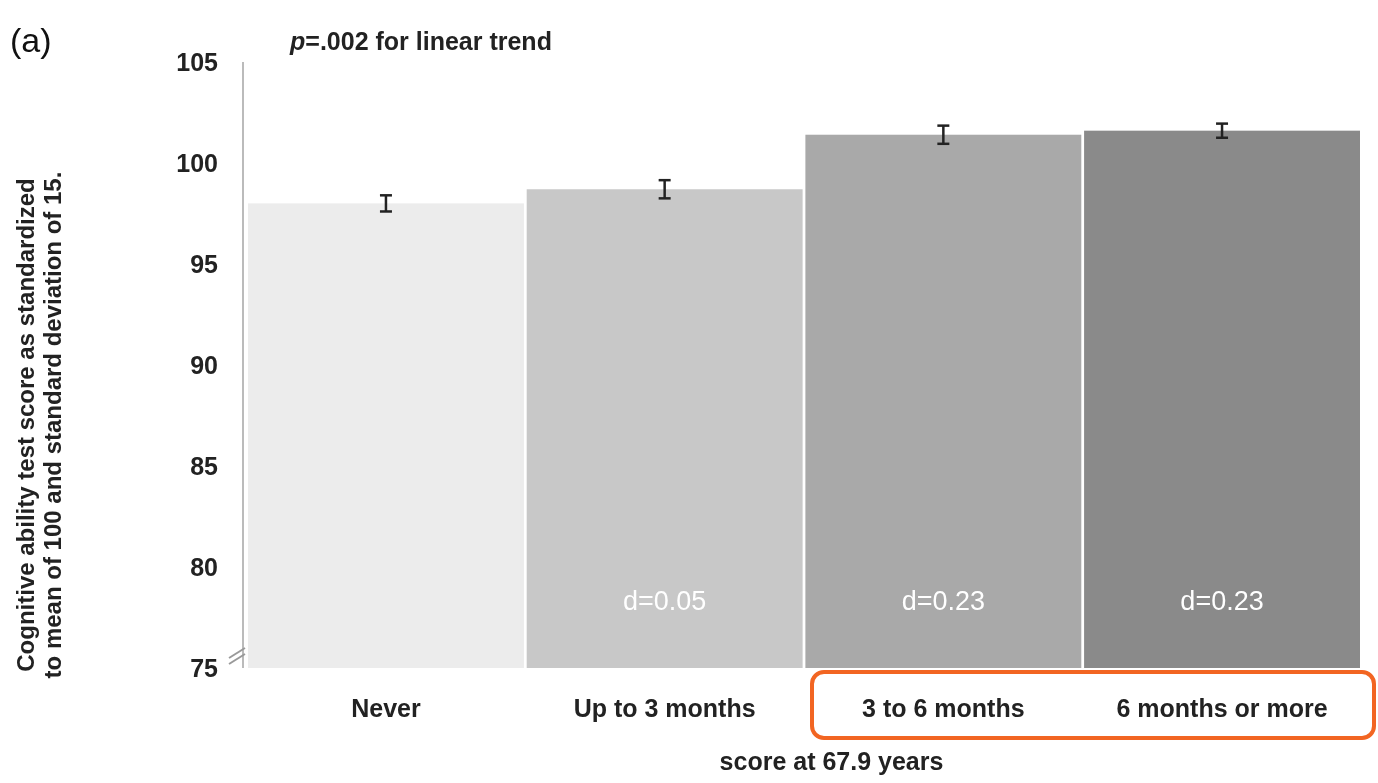 This screenshot has height=783, width=1378. What do you see at coordinates (386, 708) in the screenshot?
I see `x-tick-label: Never` at bounding box center [386, 708].